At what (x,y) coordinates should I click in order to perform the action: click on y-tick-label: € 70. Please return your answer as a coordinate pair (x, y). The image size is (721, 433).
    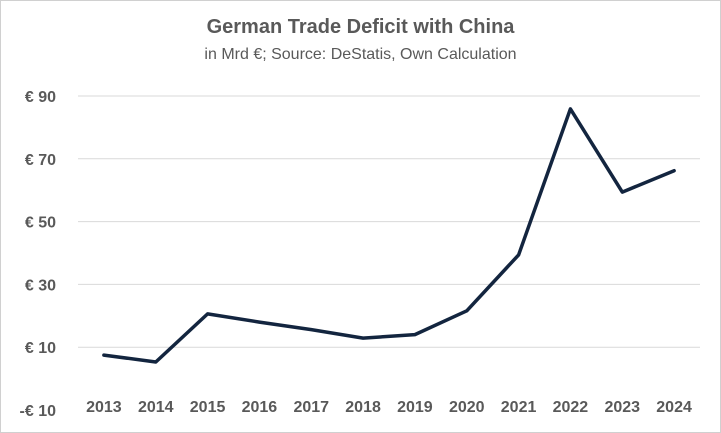
    Looking at the image, I should click on (40, 160).